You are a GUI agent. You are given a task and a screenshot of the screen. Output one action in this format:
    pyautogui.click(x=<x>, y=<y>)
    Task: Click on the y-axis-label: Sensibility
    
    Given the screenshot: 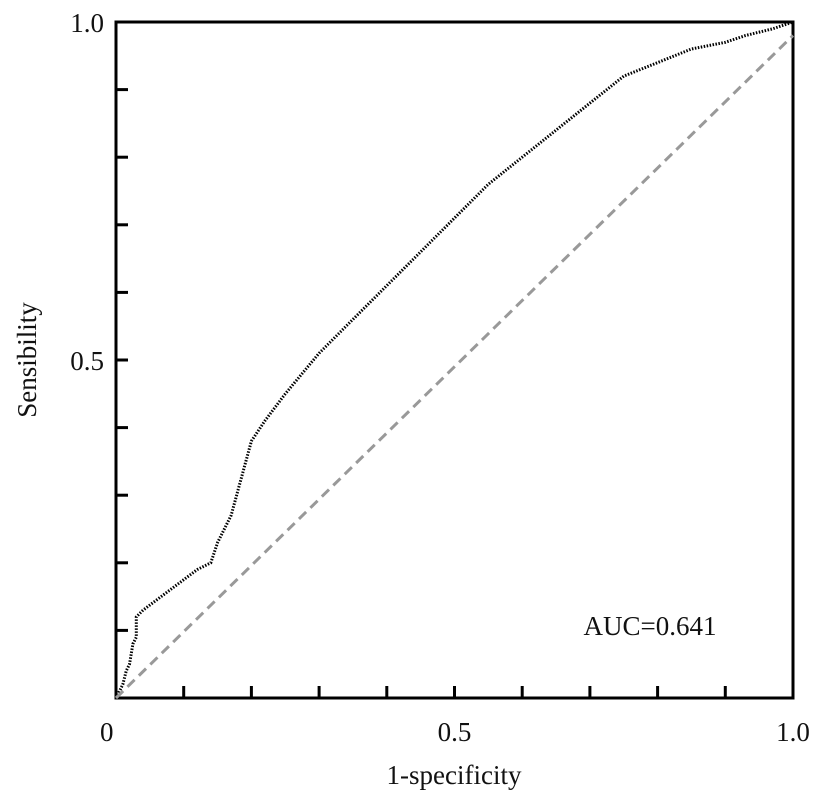 What is the action you would take?
    pyautogui.click(x=27, y=360)
    